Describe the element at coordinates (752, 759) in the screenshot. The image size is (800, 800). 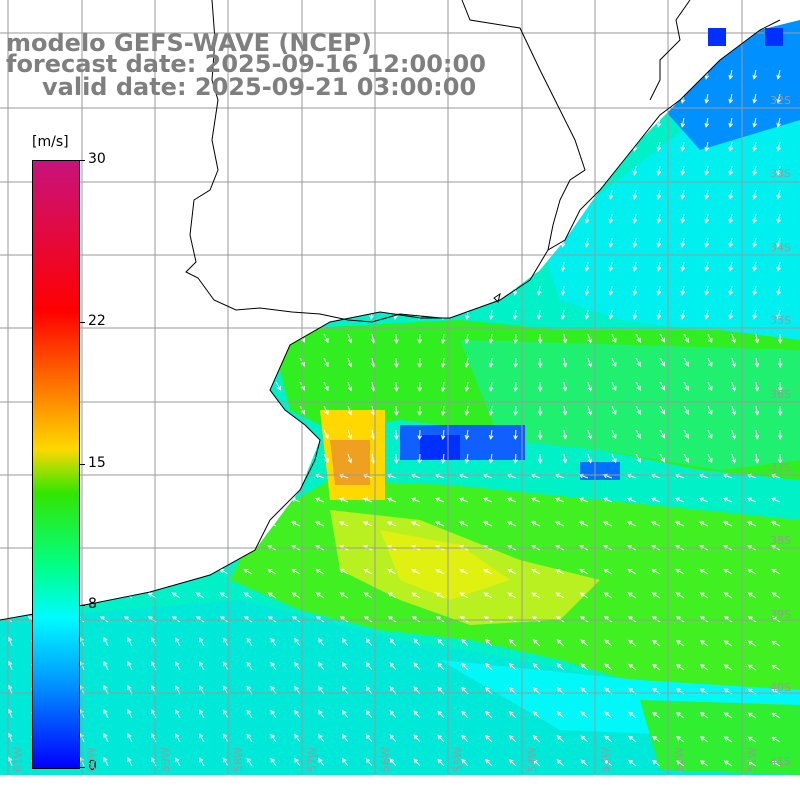
I see `longitude-label: 51W` at that location.